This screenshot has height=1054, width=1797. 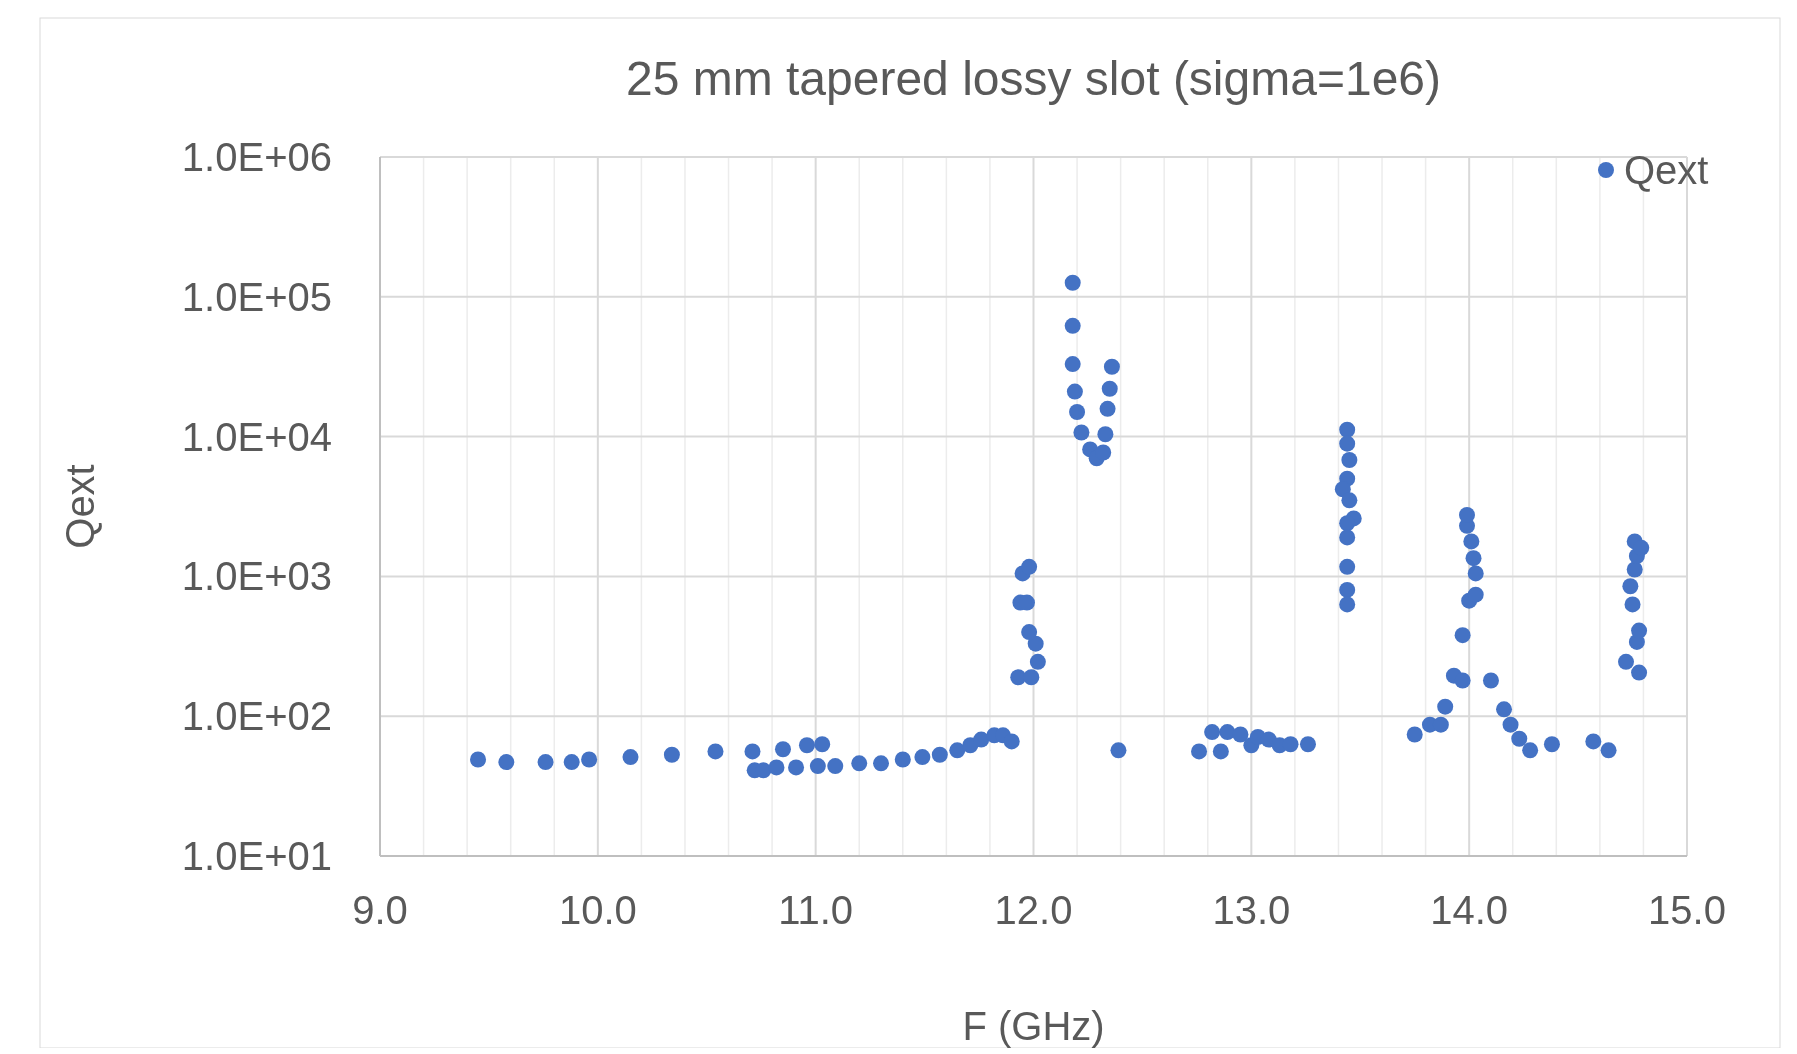 What do you see at coordinates (256, 716) in the screenshot?
I see `y-tick-label: 1.0E+02` at bounding box center [256, 716].